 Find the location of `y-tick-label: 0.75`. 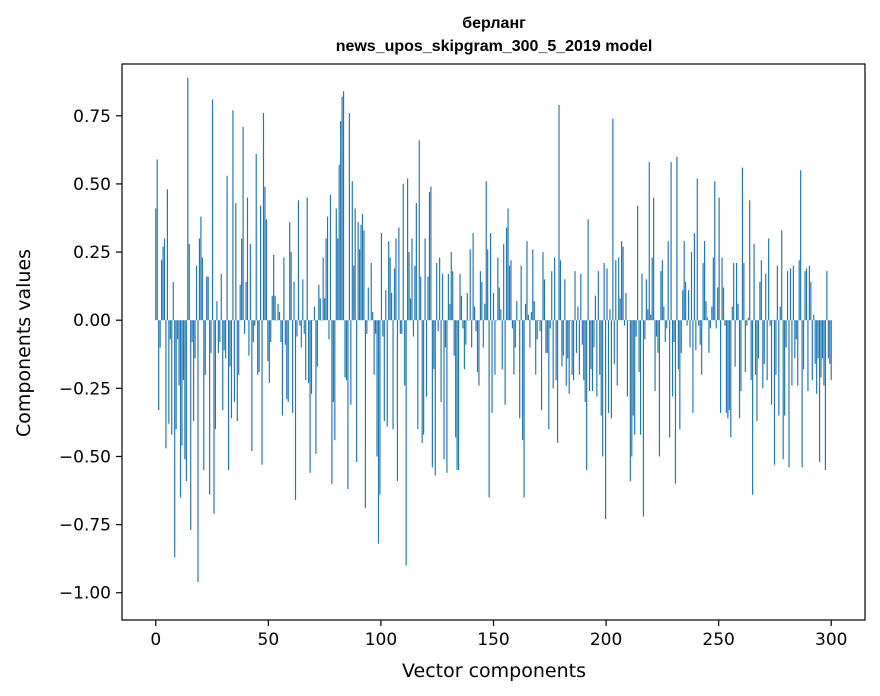

y-tick-label: 0.75 is located at coordinates (92, 117).